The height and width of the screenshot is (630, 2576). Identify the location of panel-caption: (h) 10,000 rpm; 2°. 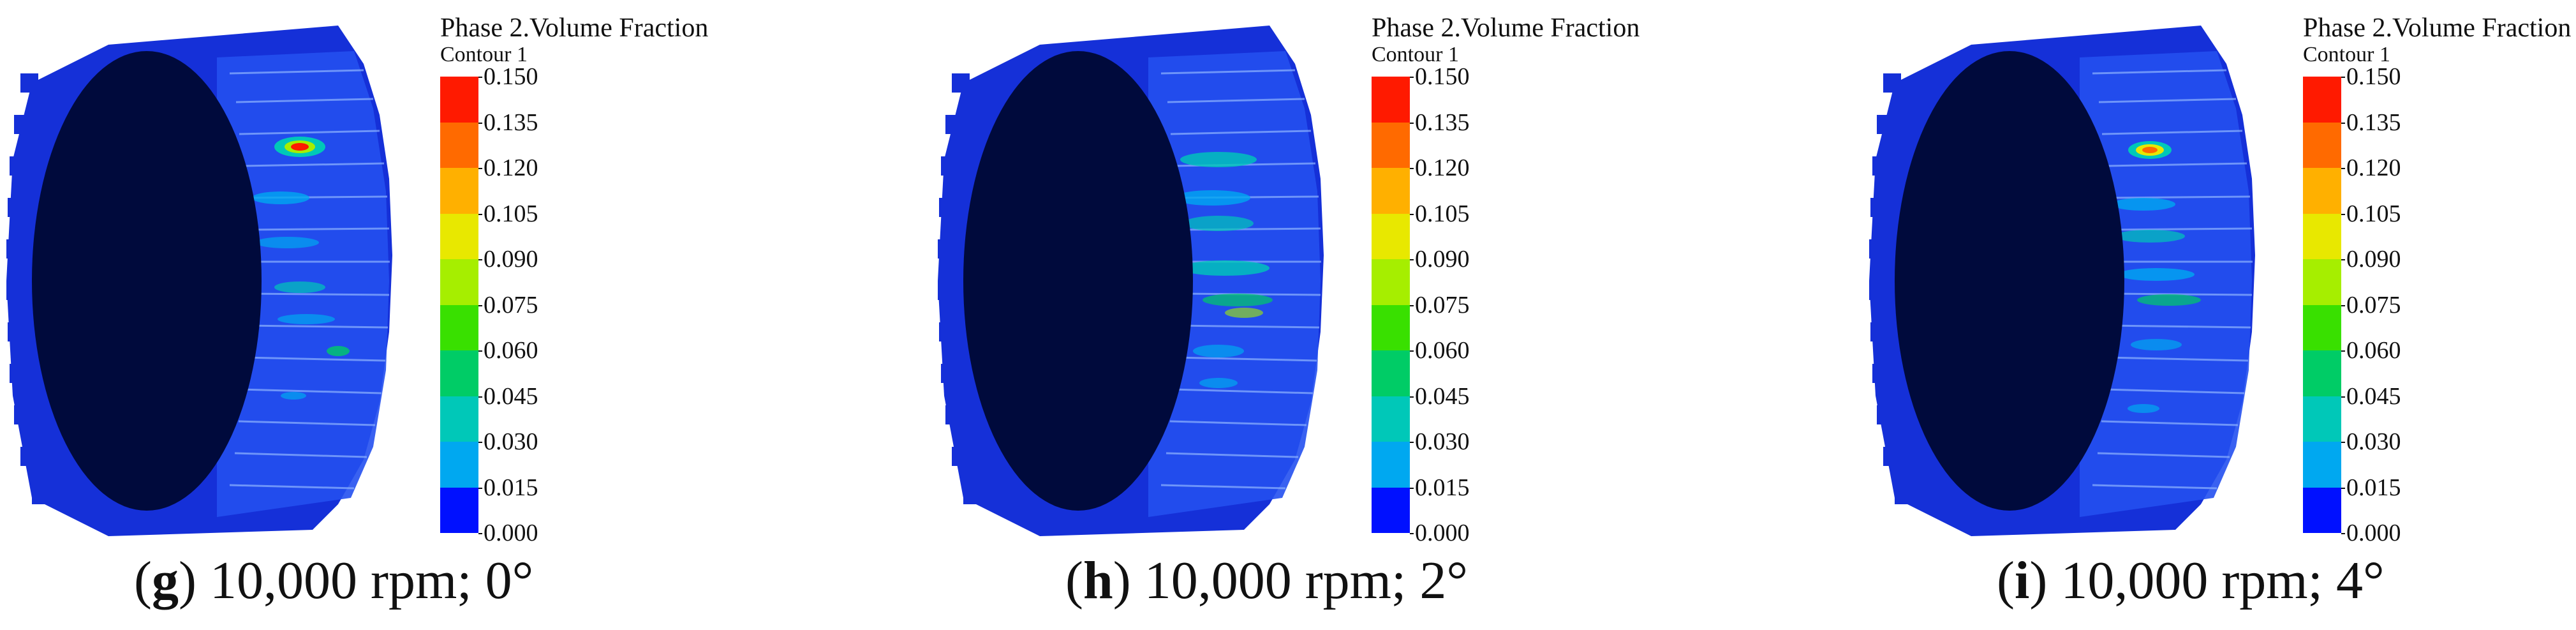
(1266, 581).